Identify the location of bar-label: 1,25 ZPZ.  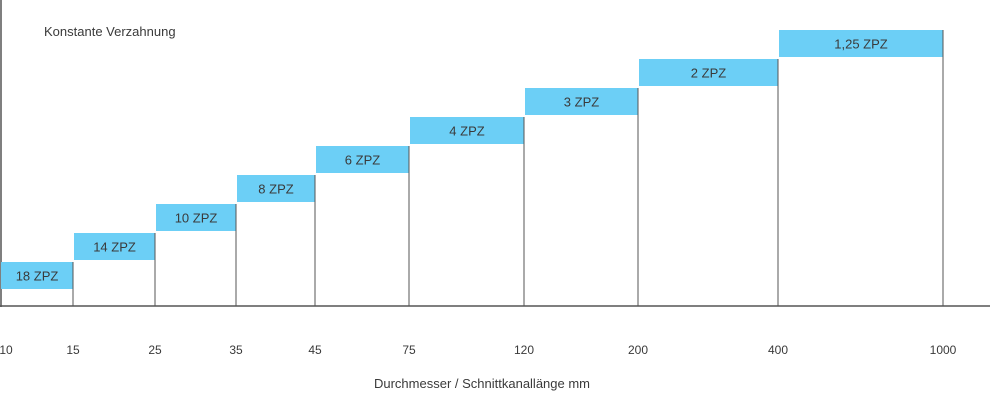
(861, 44).